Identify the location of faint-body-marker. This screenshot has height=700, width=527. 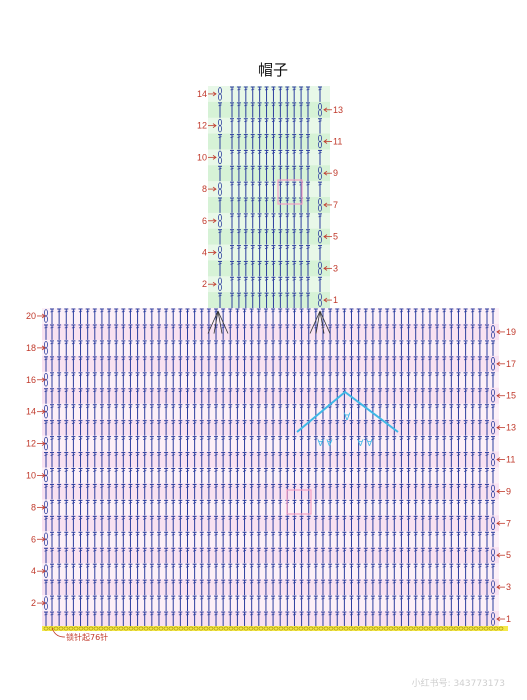
(299, 502).